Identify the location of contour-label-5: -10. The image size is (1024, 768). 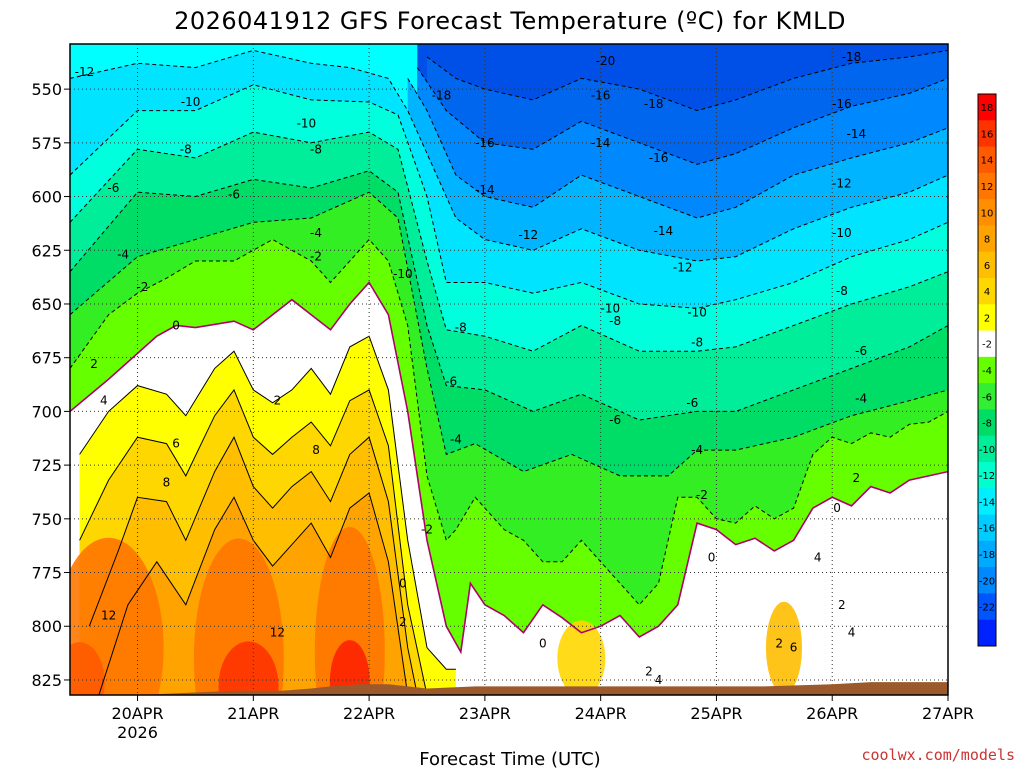
(307, 123).